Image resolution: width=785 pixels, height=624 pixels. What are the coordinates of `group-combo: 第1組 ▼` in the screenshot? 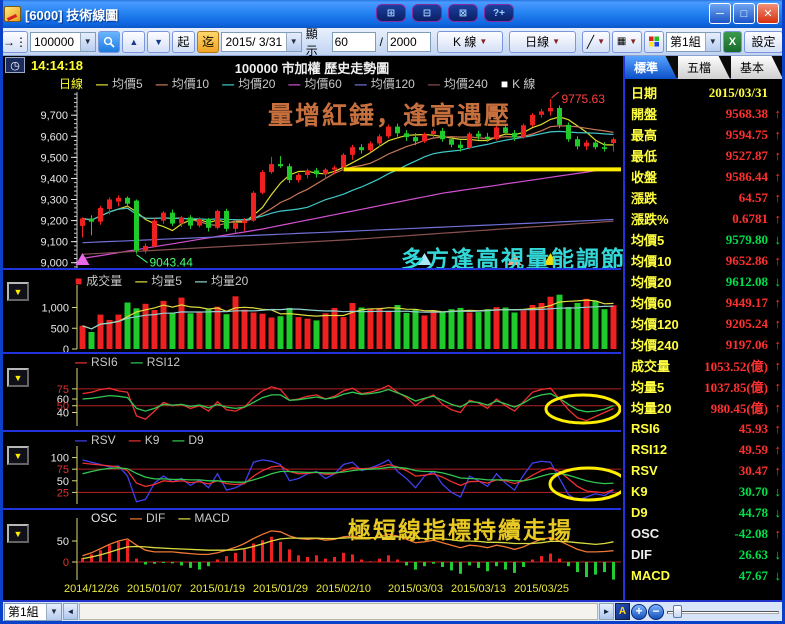 It's located at (693, 41).